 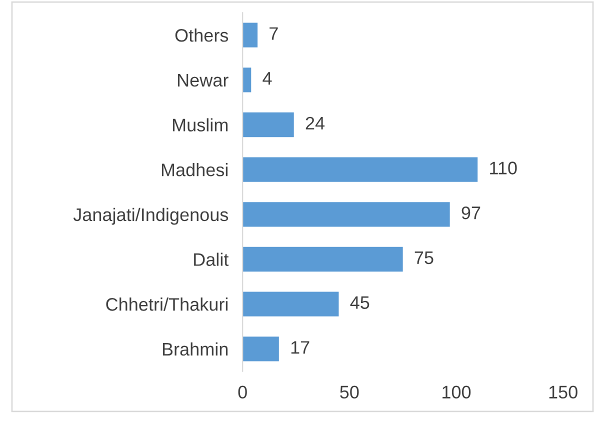 I want to click on data-label: 17, so click(x=300, y=347).